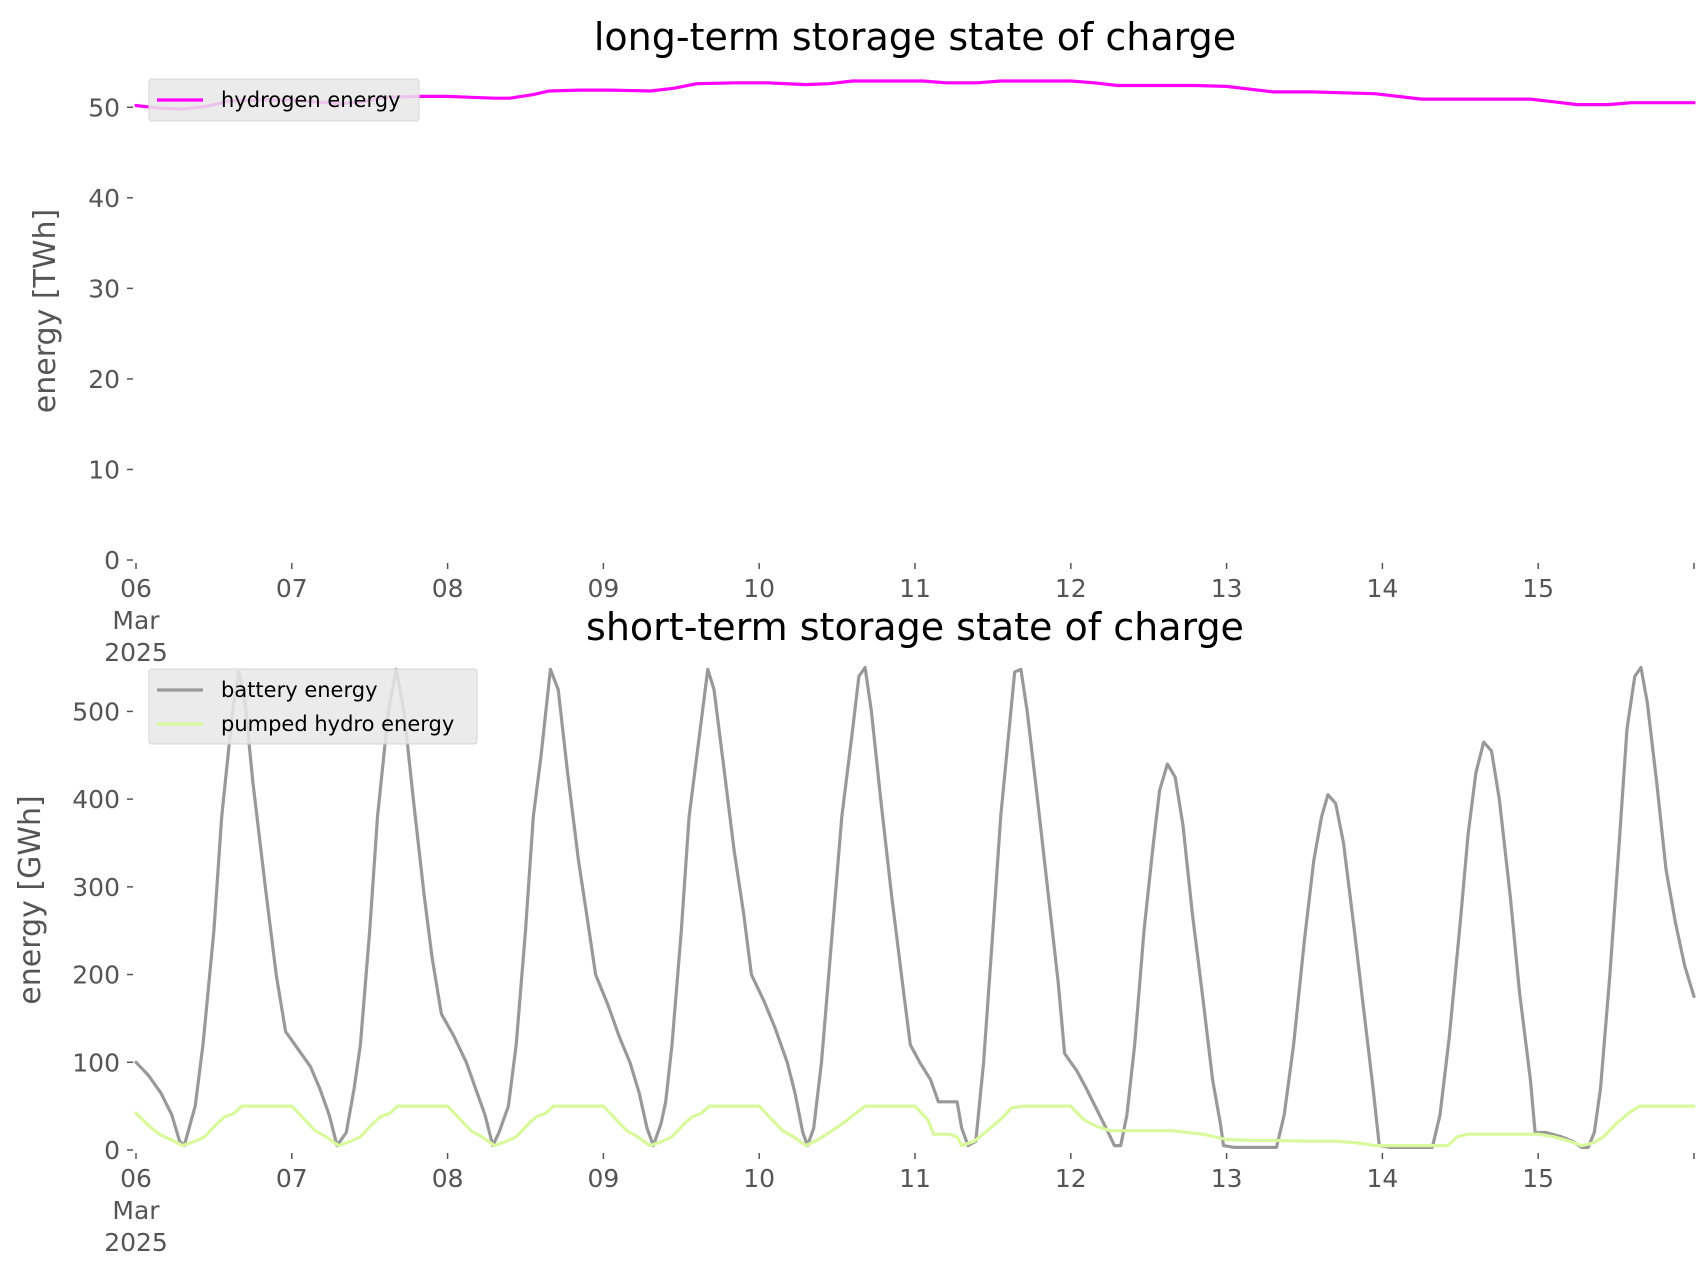  I want to click on y-tick-label: 500, so click(96, 711).